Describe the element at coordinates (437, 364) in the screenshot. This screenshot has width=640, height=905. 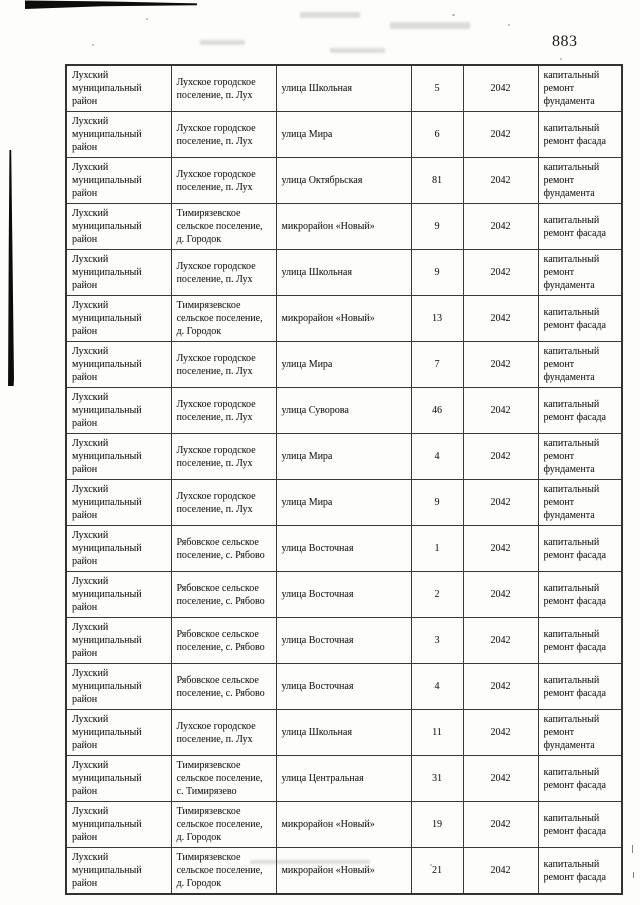
I see `cell-house-number: 7` at that location.